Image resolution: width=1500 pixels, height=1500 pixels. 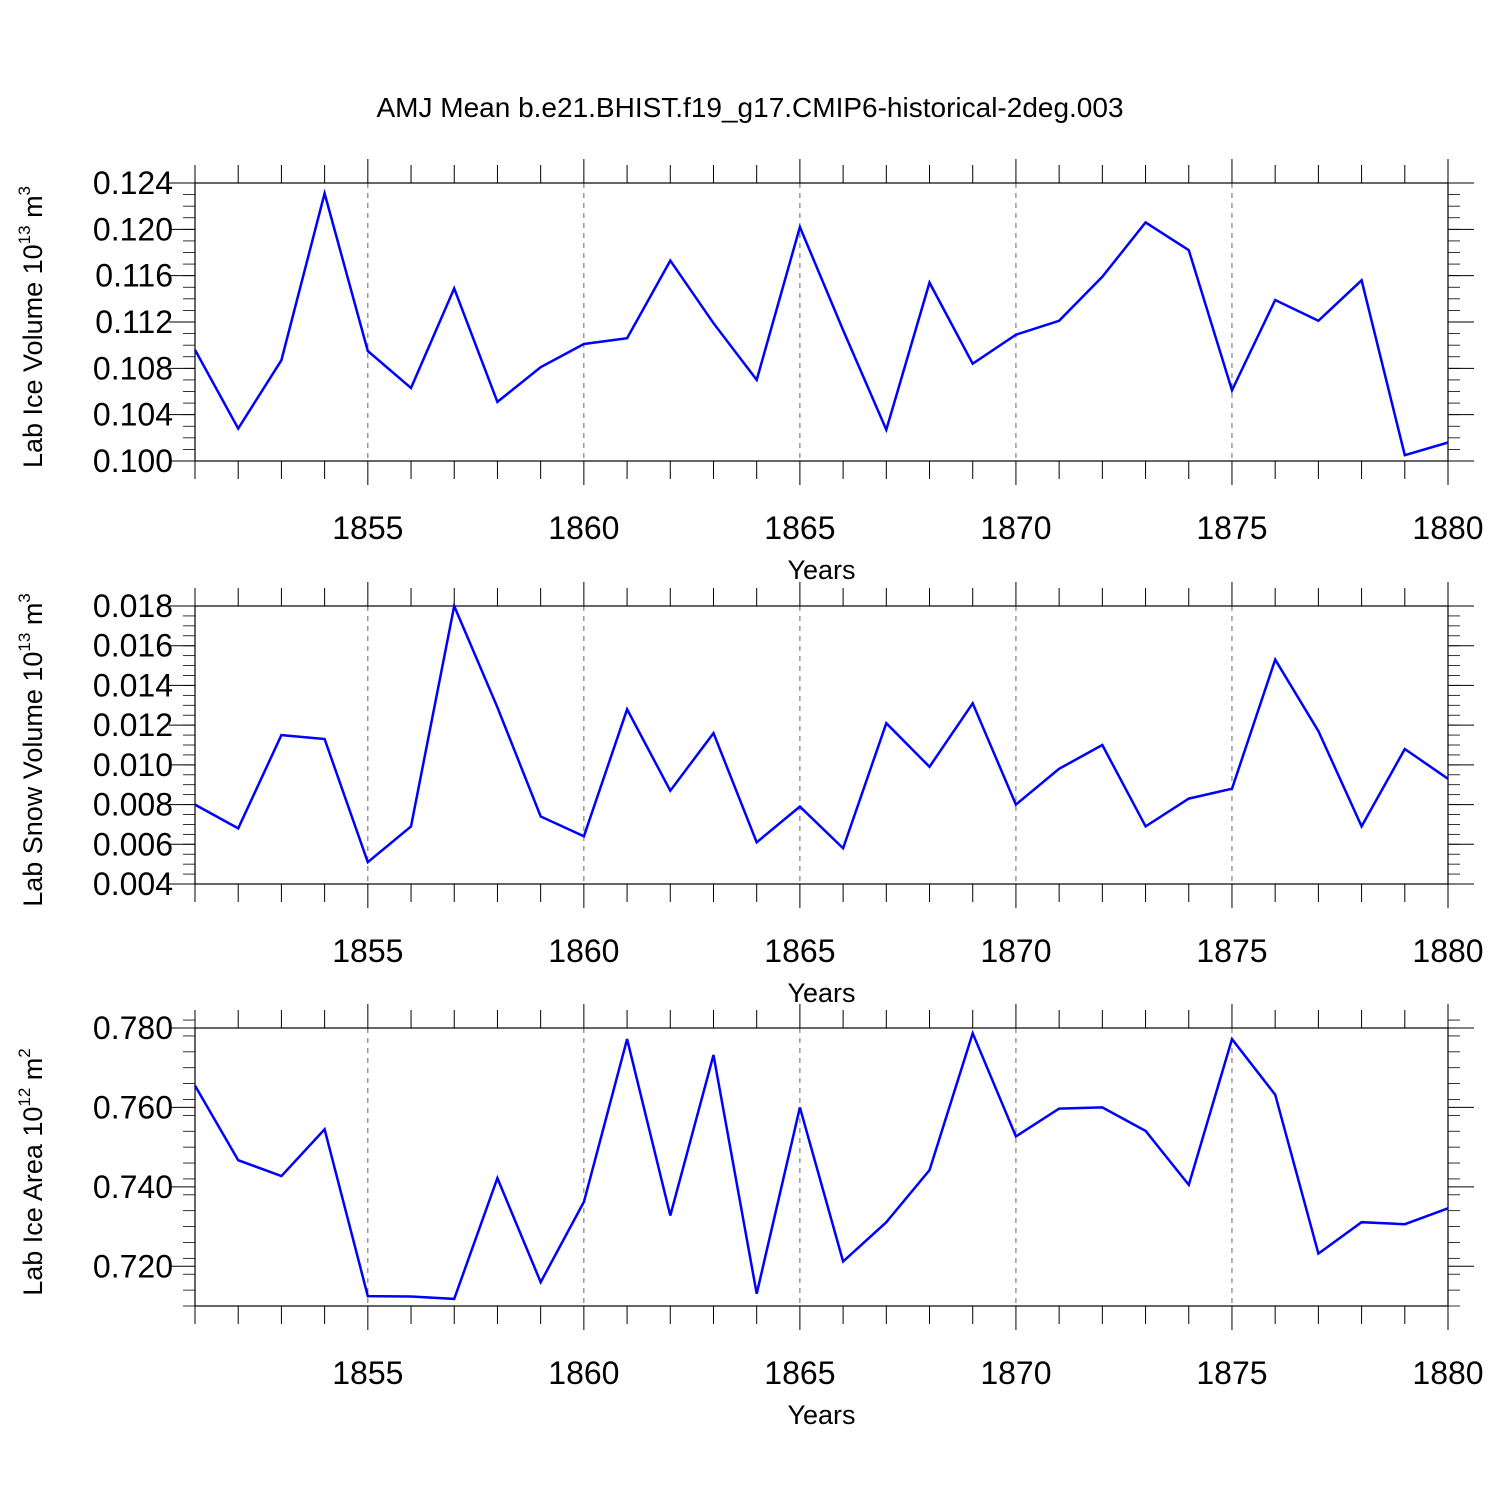 I want to click on x-tick-label: 1855, so click(x=367, y=951).